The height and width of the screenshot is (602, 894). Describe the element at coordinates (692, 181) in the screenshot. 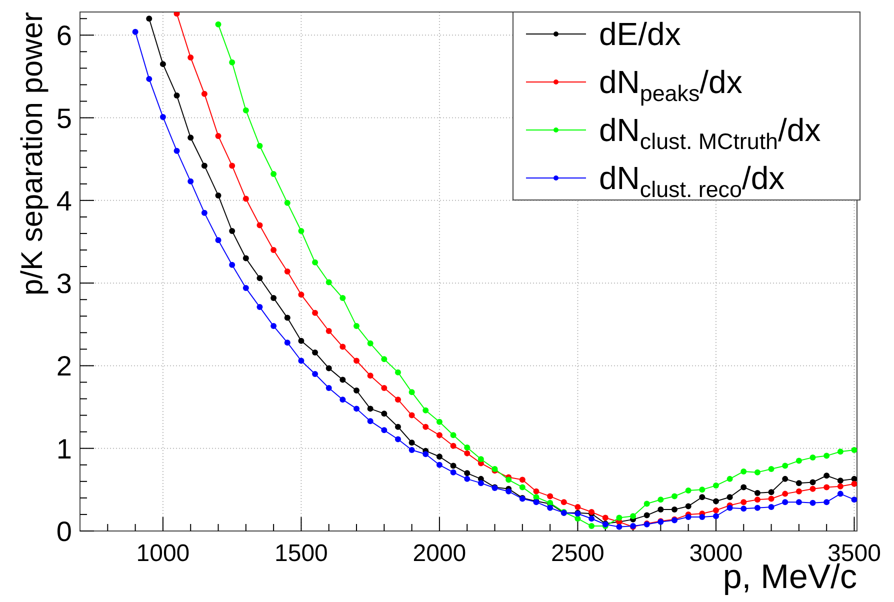

I see `legend-label: dN$_{clust. reco}$/dx` at that location.